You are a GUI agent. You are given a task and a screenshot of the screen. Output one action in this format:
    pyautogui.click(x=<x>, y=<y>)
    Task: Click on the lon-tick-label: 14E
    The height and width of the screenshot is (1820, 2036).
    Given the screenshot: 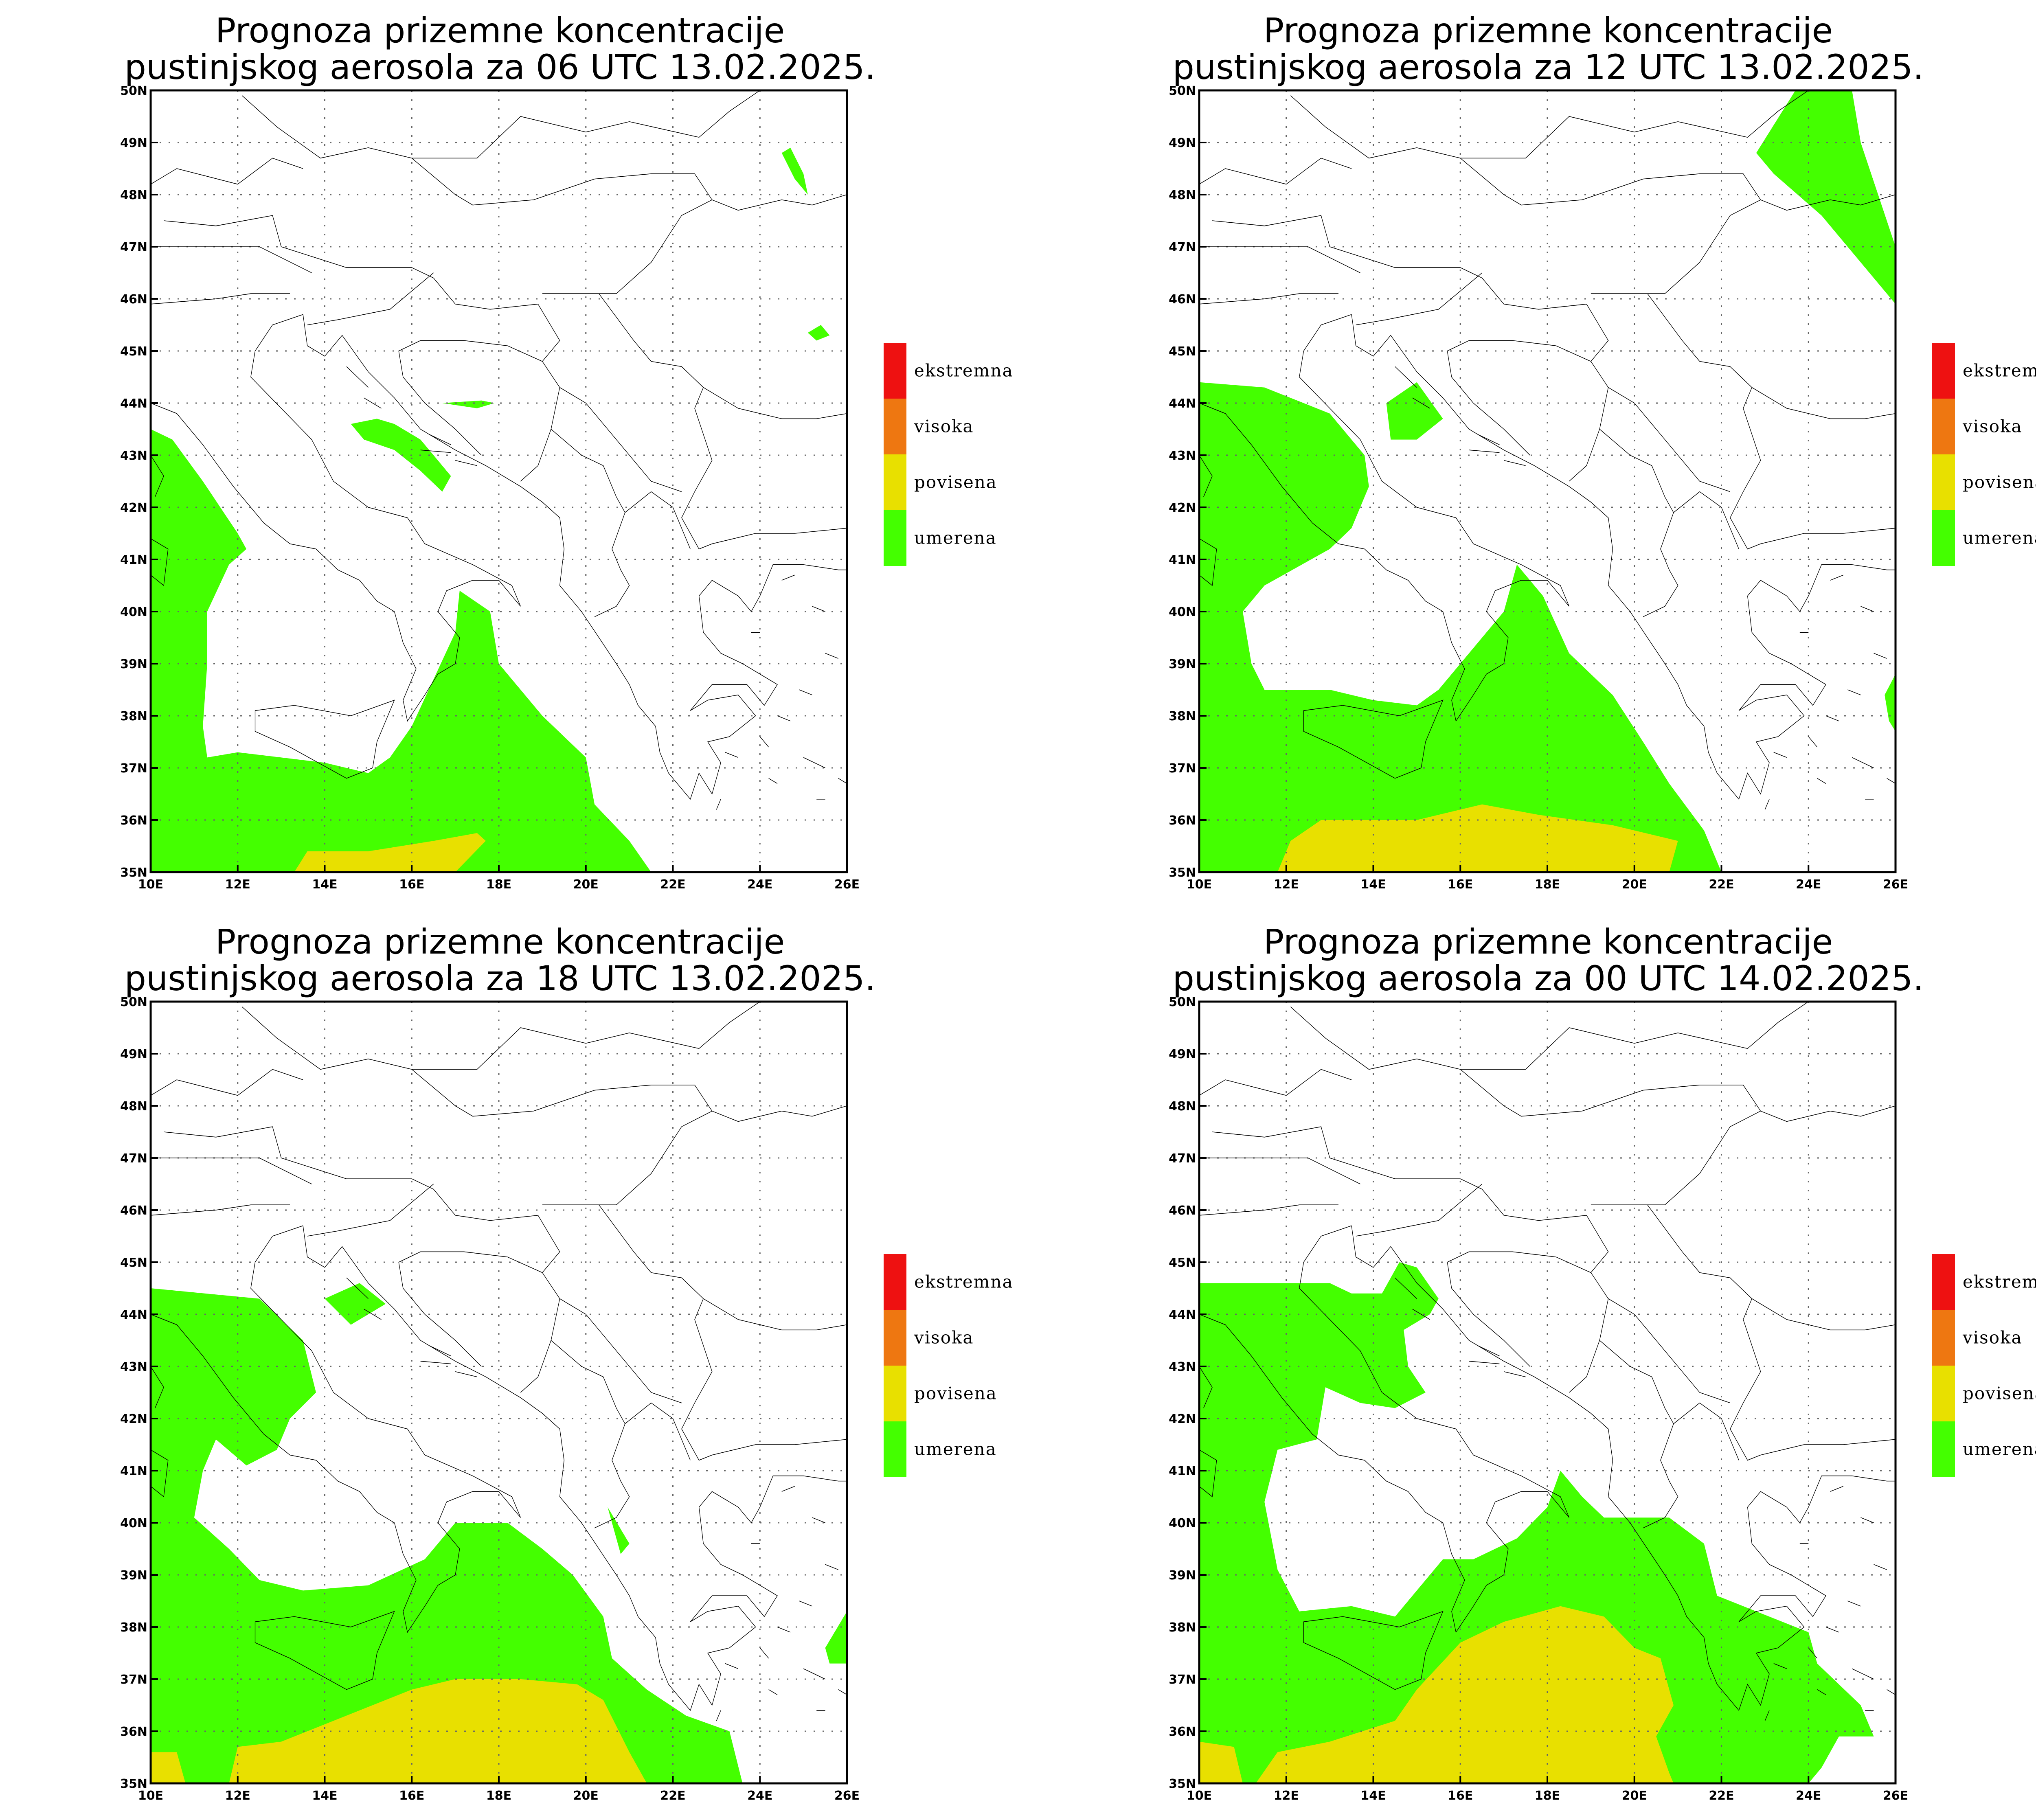 What is the action you would take?
    pyautogui.click(x=1373, y=1796)
    